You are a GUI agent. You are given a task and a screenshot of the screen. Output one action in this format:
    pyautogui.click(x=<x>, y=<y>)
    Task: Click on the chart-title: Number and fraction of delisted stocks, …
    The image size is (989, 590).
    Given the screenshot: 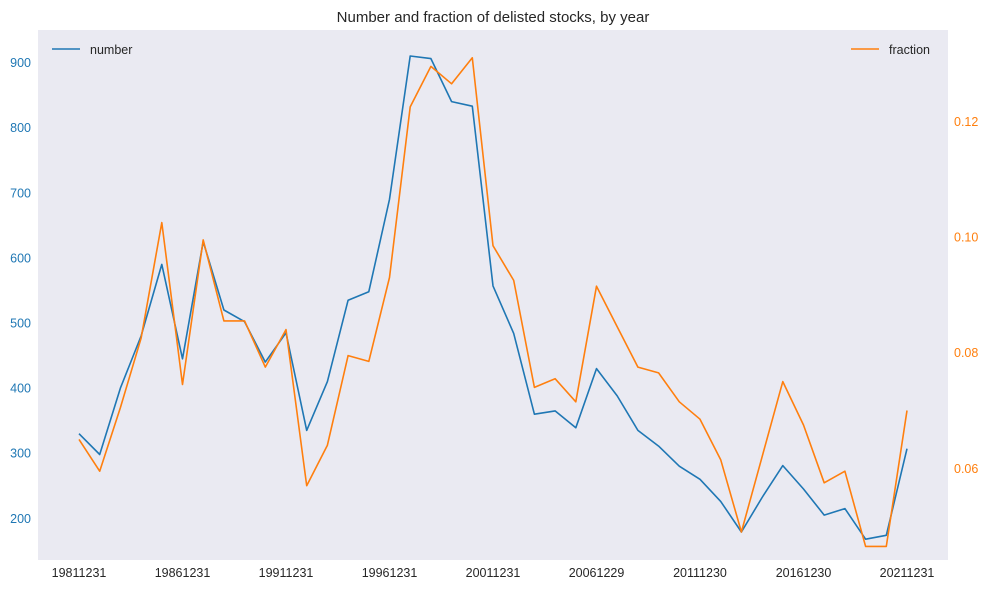 What is the action you would take?
    pyautogui.click(x=493, y=17)
    